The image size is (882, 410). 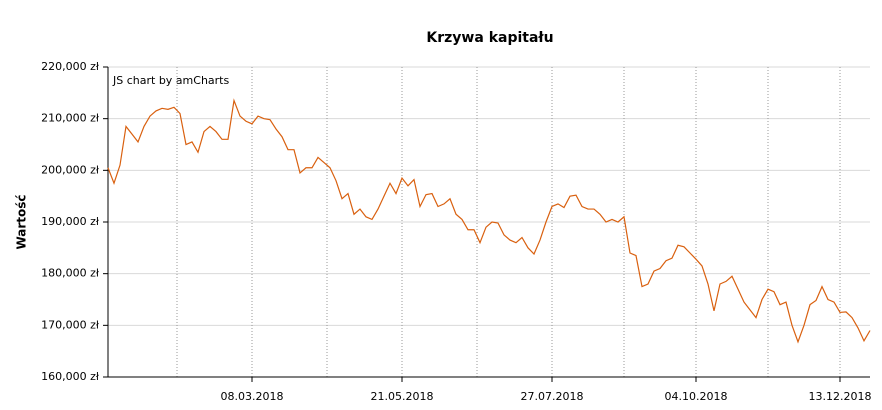 What do you see at coordinates (489, 38) in the screenshot?
I see `chart-title: Krzywa kapitału` at bounding box center [489, 38].